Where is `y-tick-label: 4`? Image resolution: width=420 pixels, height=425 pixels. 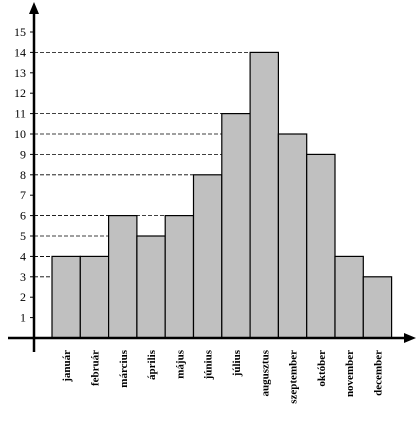 y-tick-label: 4 is located at coordinates (23, 256).